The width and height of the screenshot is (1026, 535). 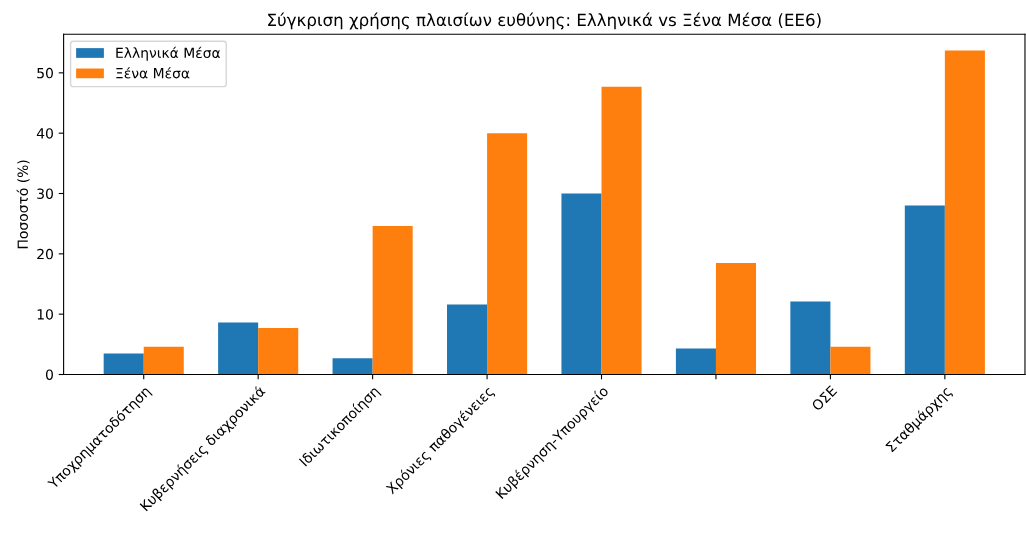 I want to click on y-tick-label: 20, so click(x=45, y=254).